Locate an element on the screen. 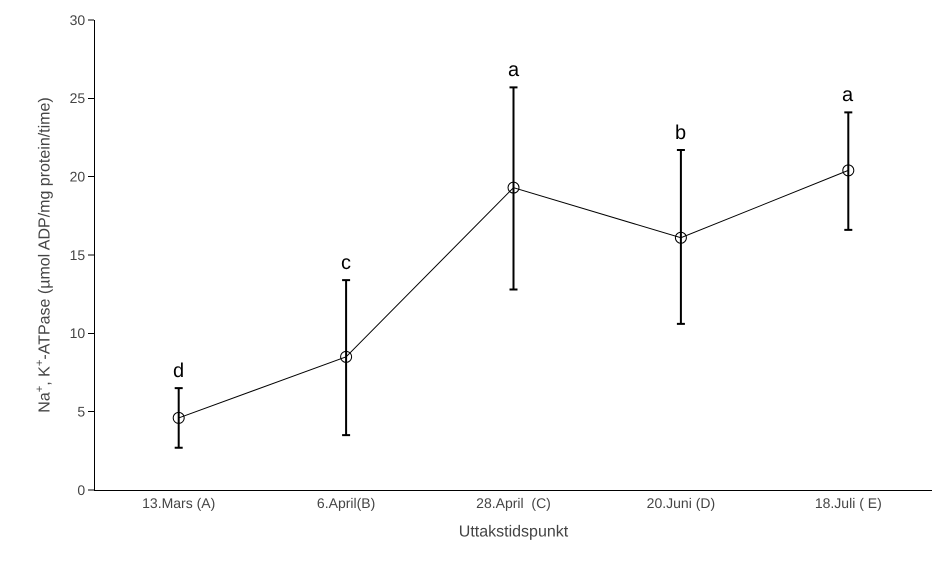  x-tick-label: 28.April (C) is located at coordinates (513, 502).